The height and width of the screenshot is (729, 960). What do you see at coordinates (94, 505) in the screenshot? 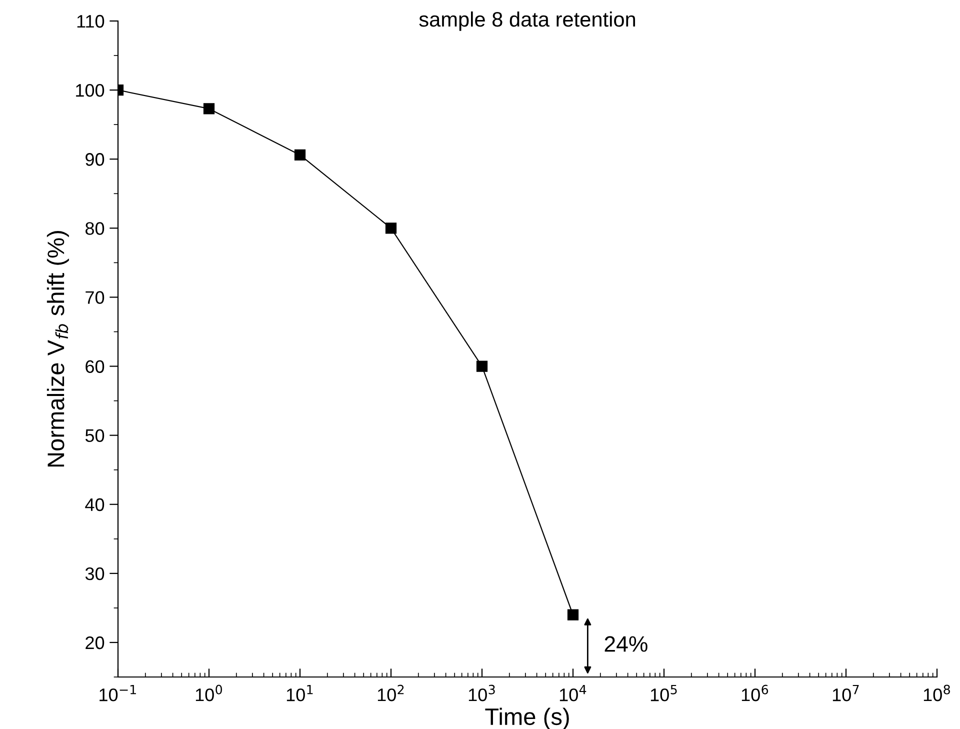
I see `y-tick-label: 40` at bounding box center [94, 505].